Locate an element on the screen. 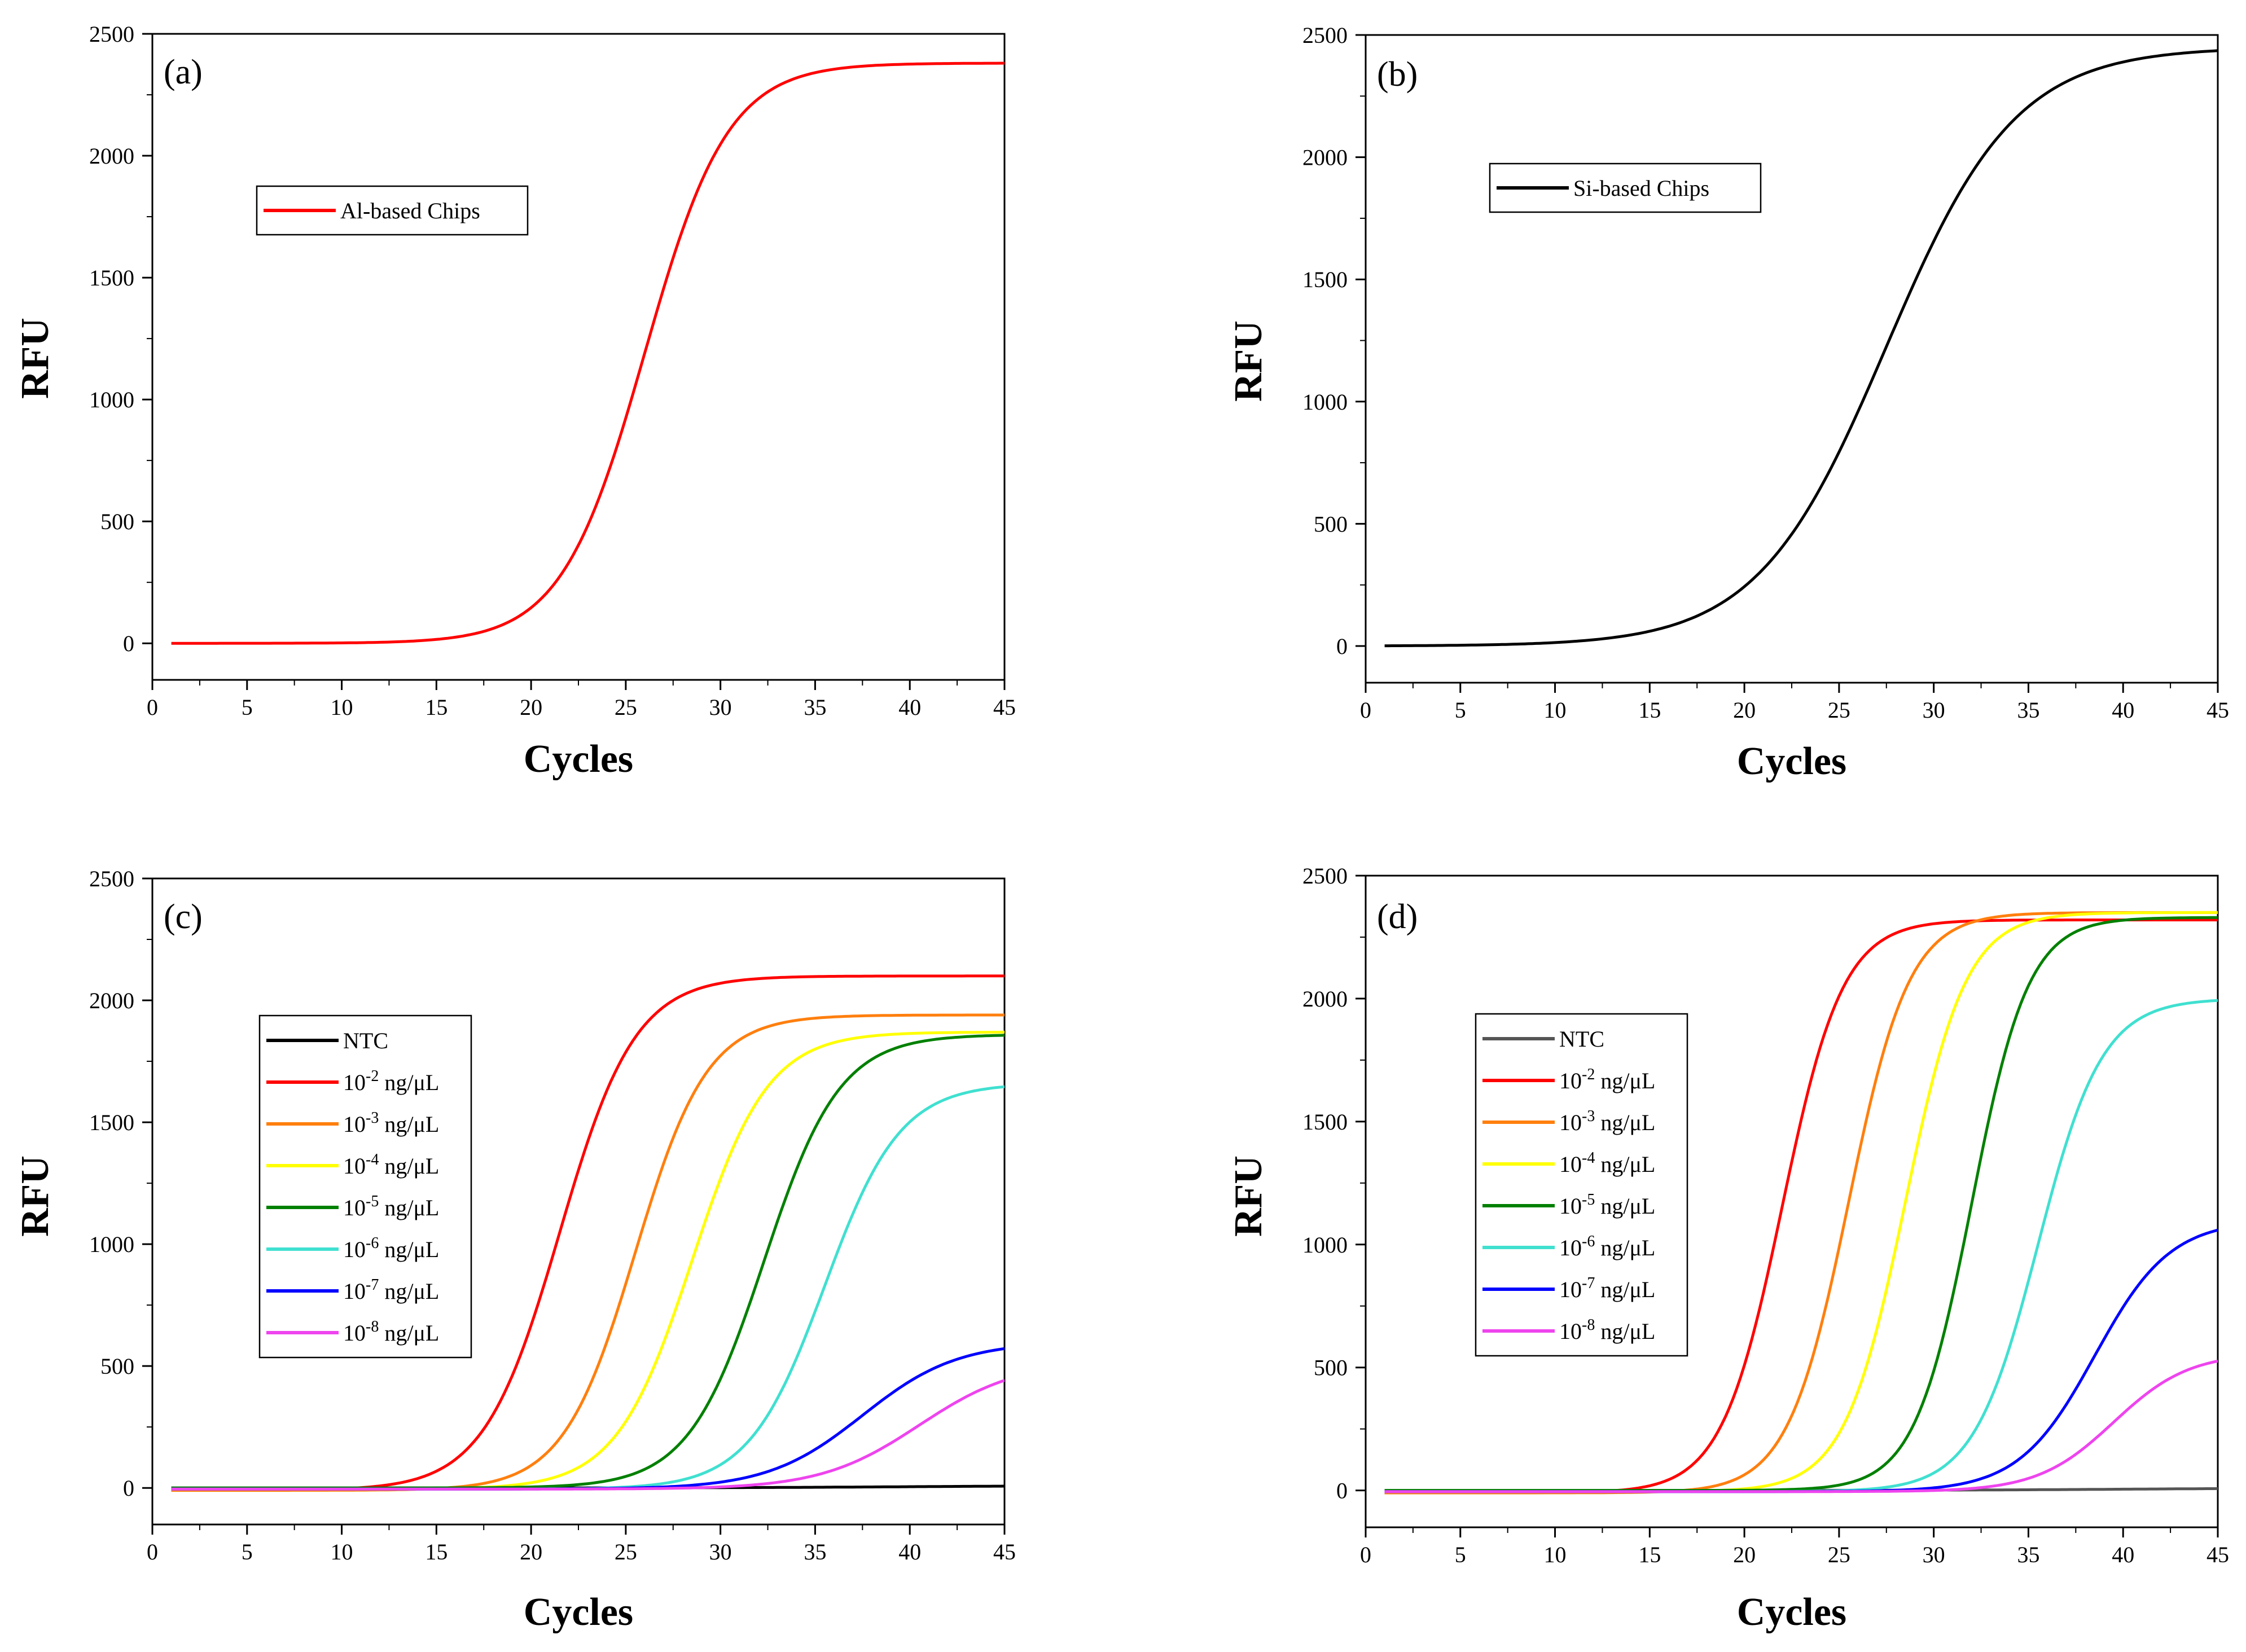 This screenshot has width=2246, height=1652. legend-box is located at coordinates (1582, 1185).